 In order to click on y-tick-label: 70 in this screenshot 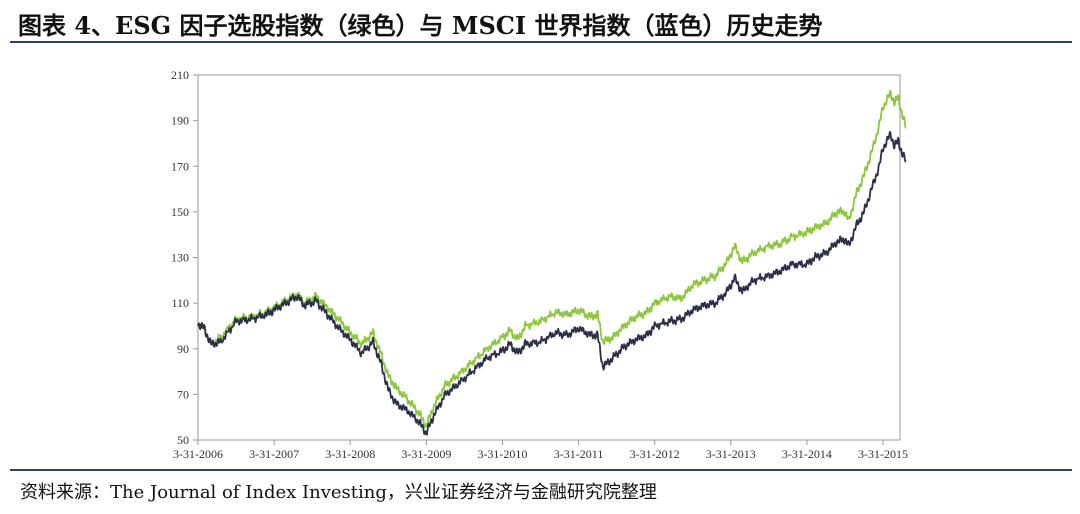, I will do `click(183, 394)`.